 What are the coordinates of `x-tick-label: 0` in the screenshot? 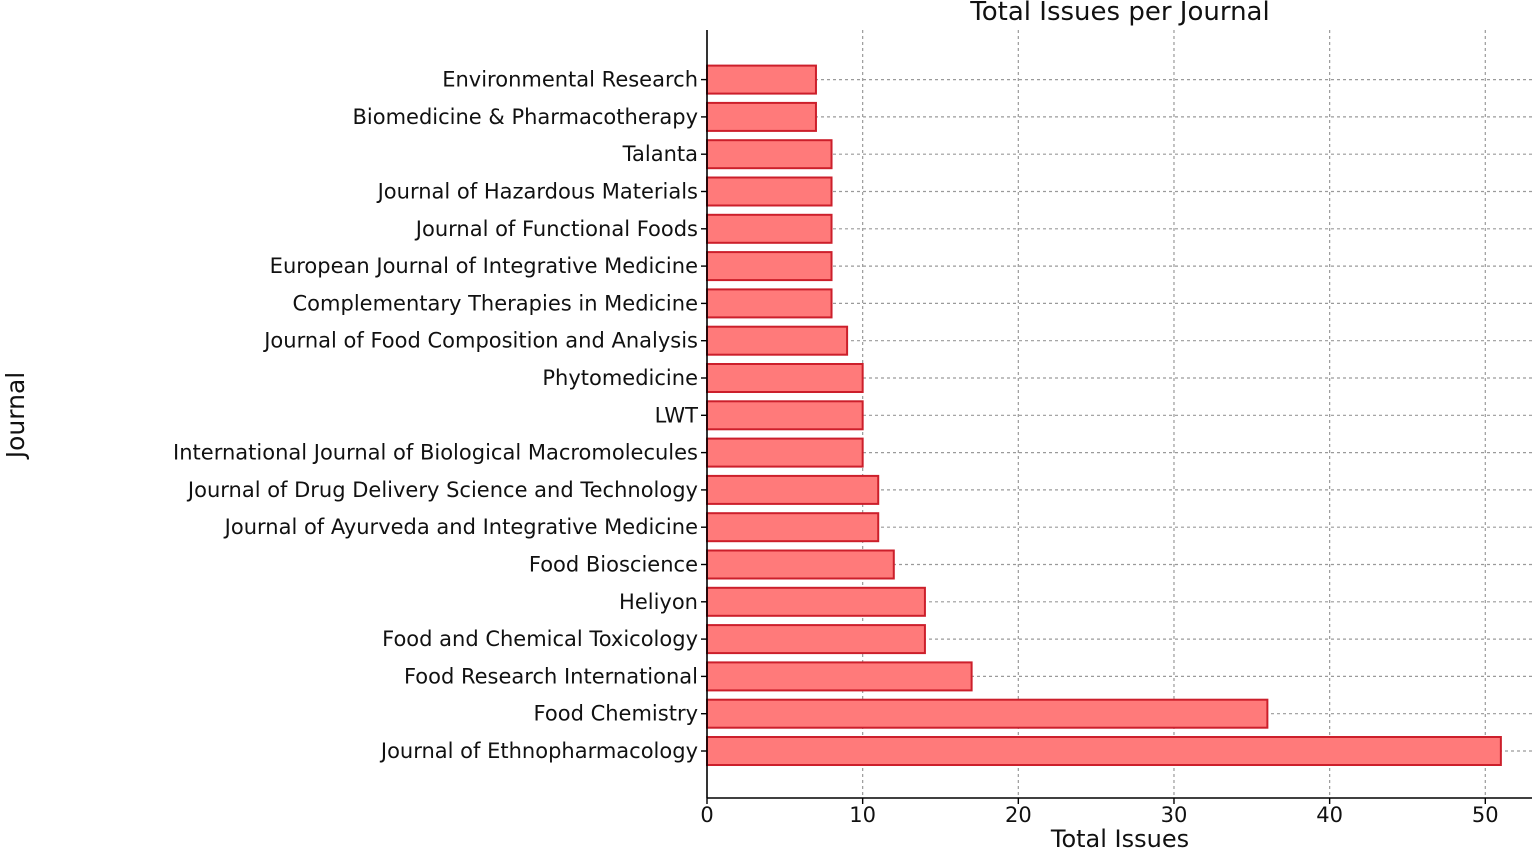 It's located at (706, 815).